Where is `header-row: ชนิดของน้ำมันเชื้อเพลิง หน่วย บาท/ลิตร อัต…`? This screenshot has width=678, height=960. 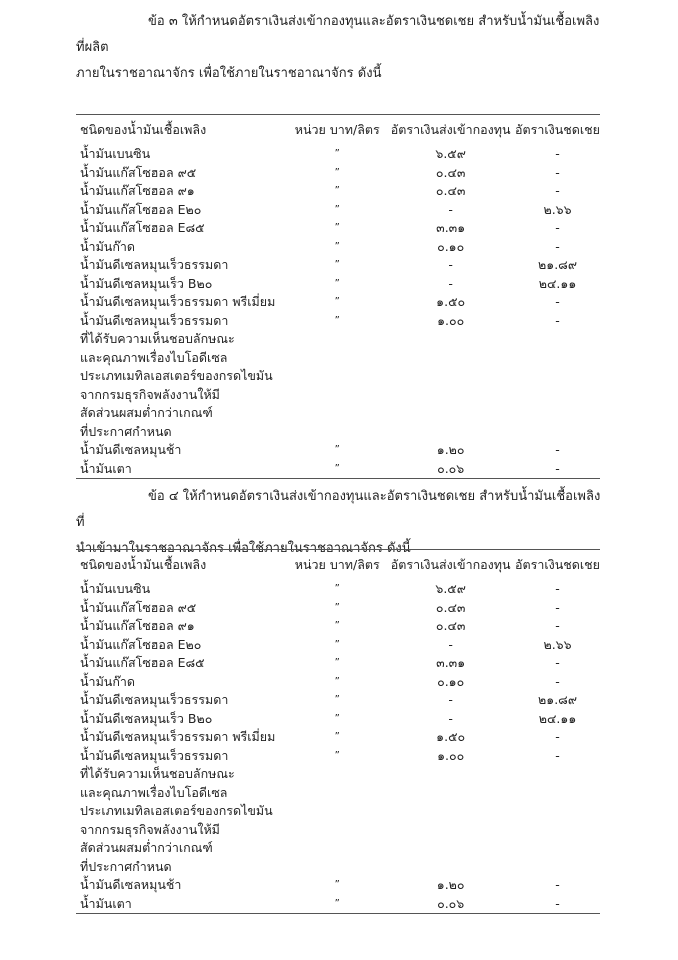
header-row: ชนิดของน้ำมันเชื้อเพลิง หน่วย บาท/ลิตร อัต… is located at coordinates (338, 130).